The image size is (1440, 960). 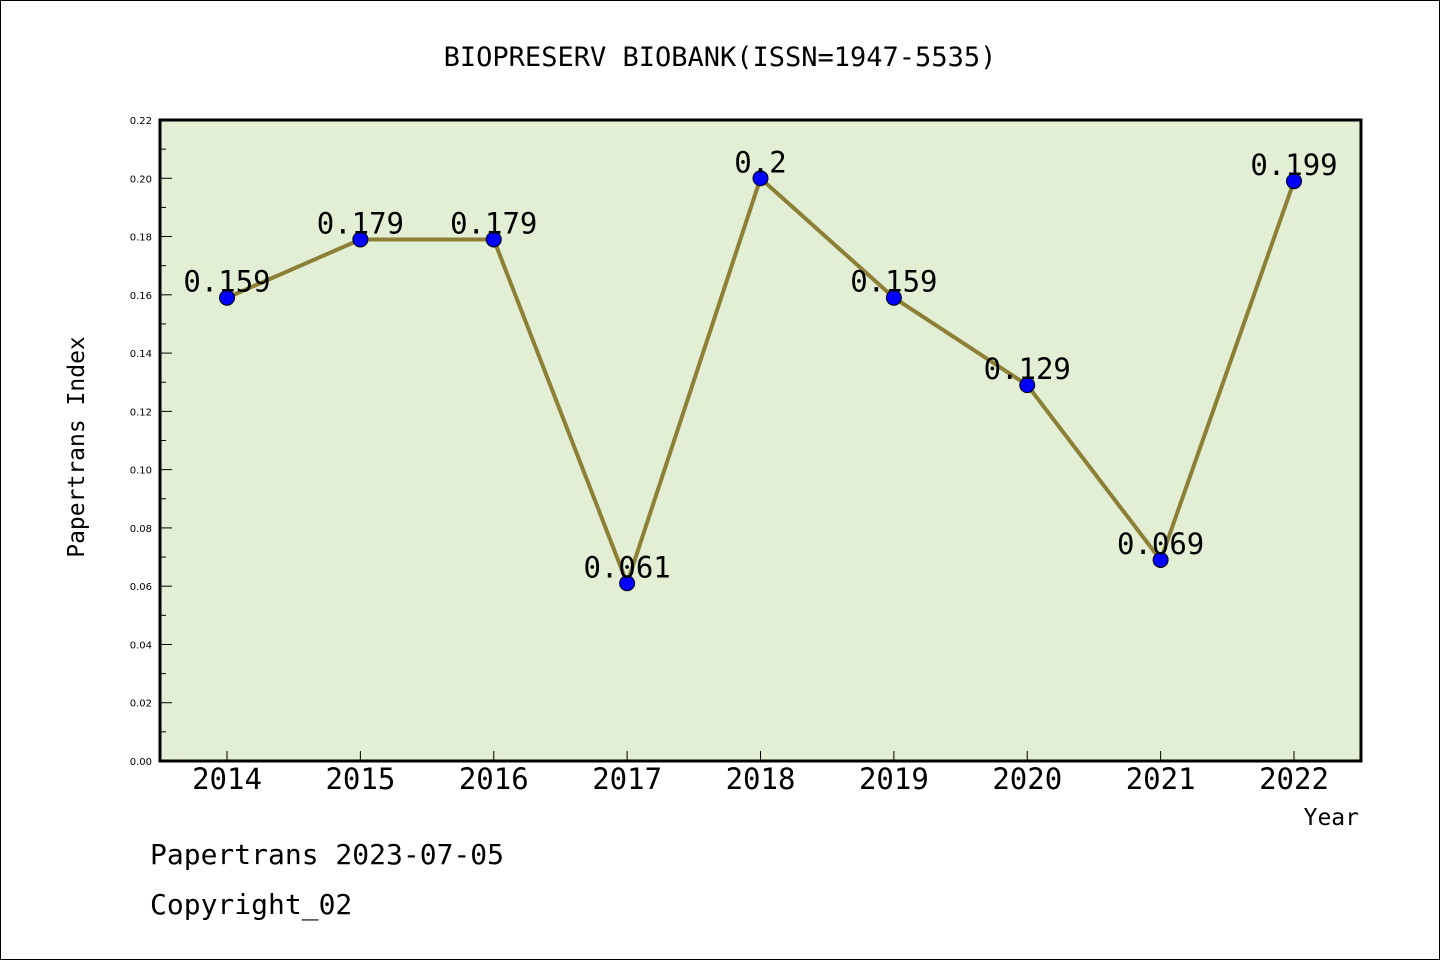 What do you see at coordinates (141, 587) in the screenshot?
I see `y-tick-label: 0.06` at bounding box center [141, 587].